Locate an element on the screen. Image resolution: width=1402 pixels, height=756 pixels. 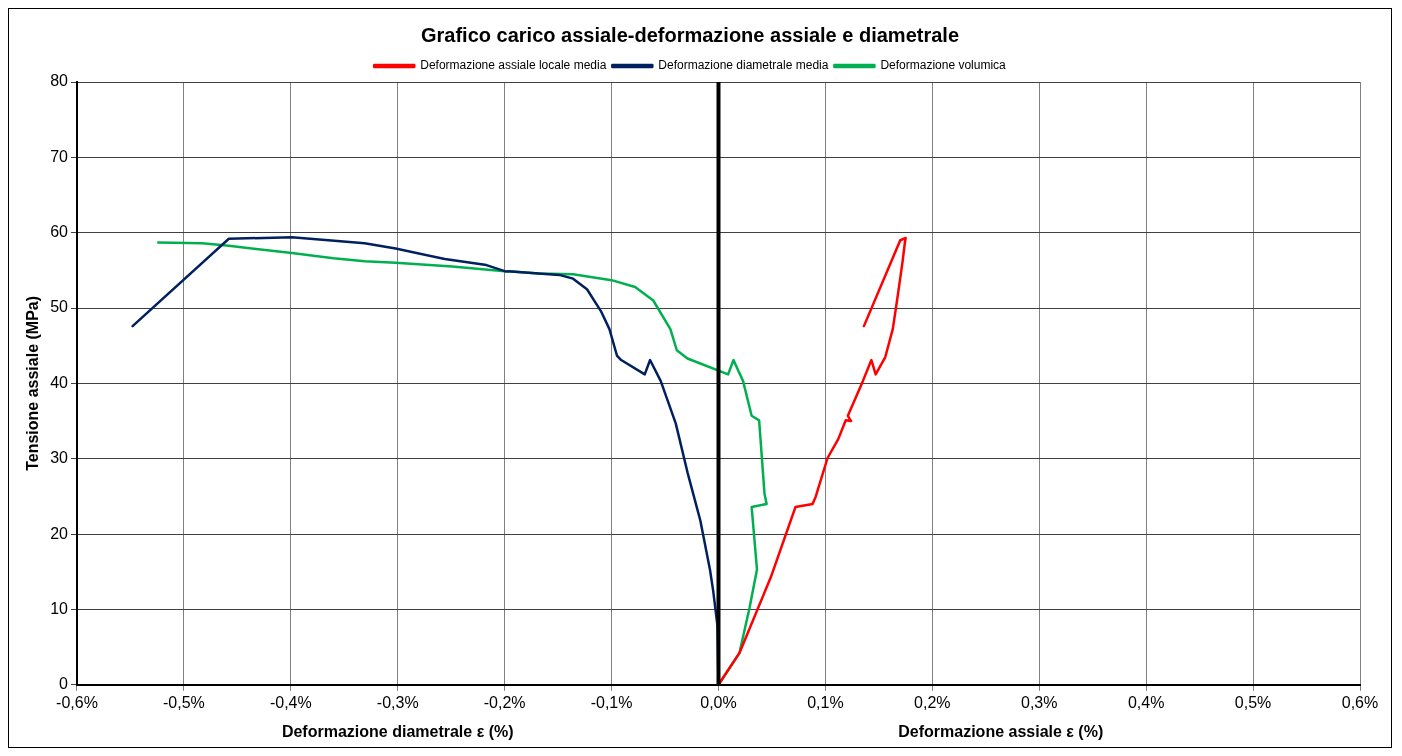
x-tick-label: -0,6% is located at coordinates (77, 702).